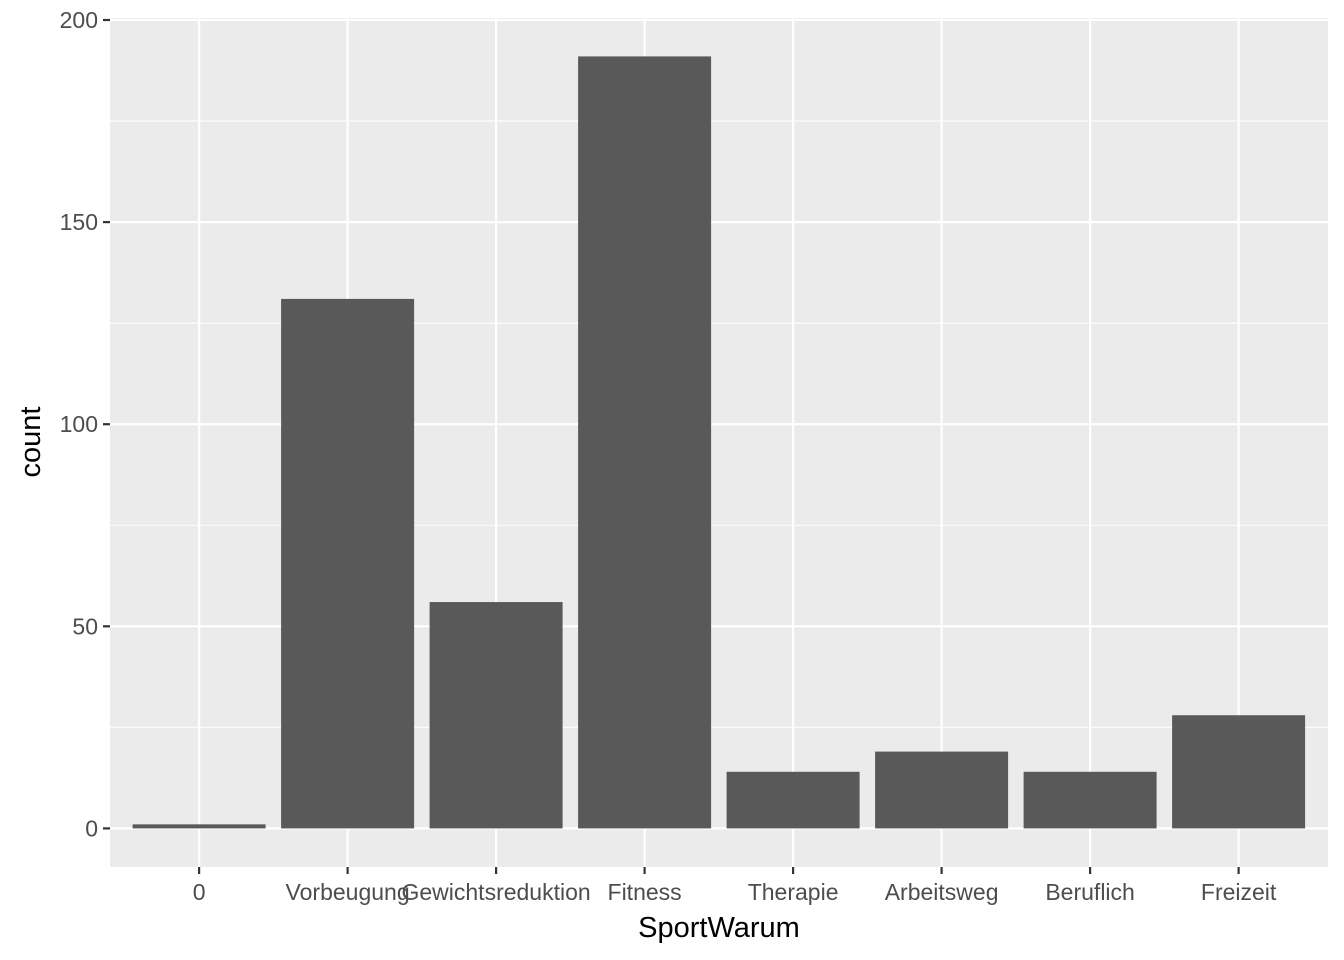 This screenshot has width=1344, height=960. What do you see at coordinates (91, 828) in the screenshot?
I see `y-tick-label: 0` at bounding box center [91, 828].